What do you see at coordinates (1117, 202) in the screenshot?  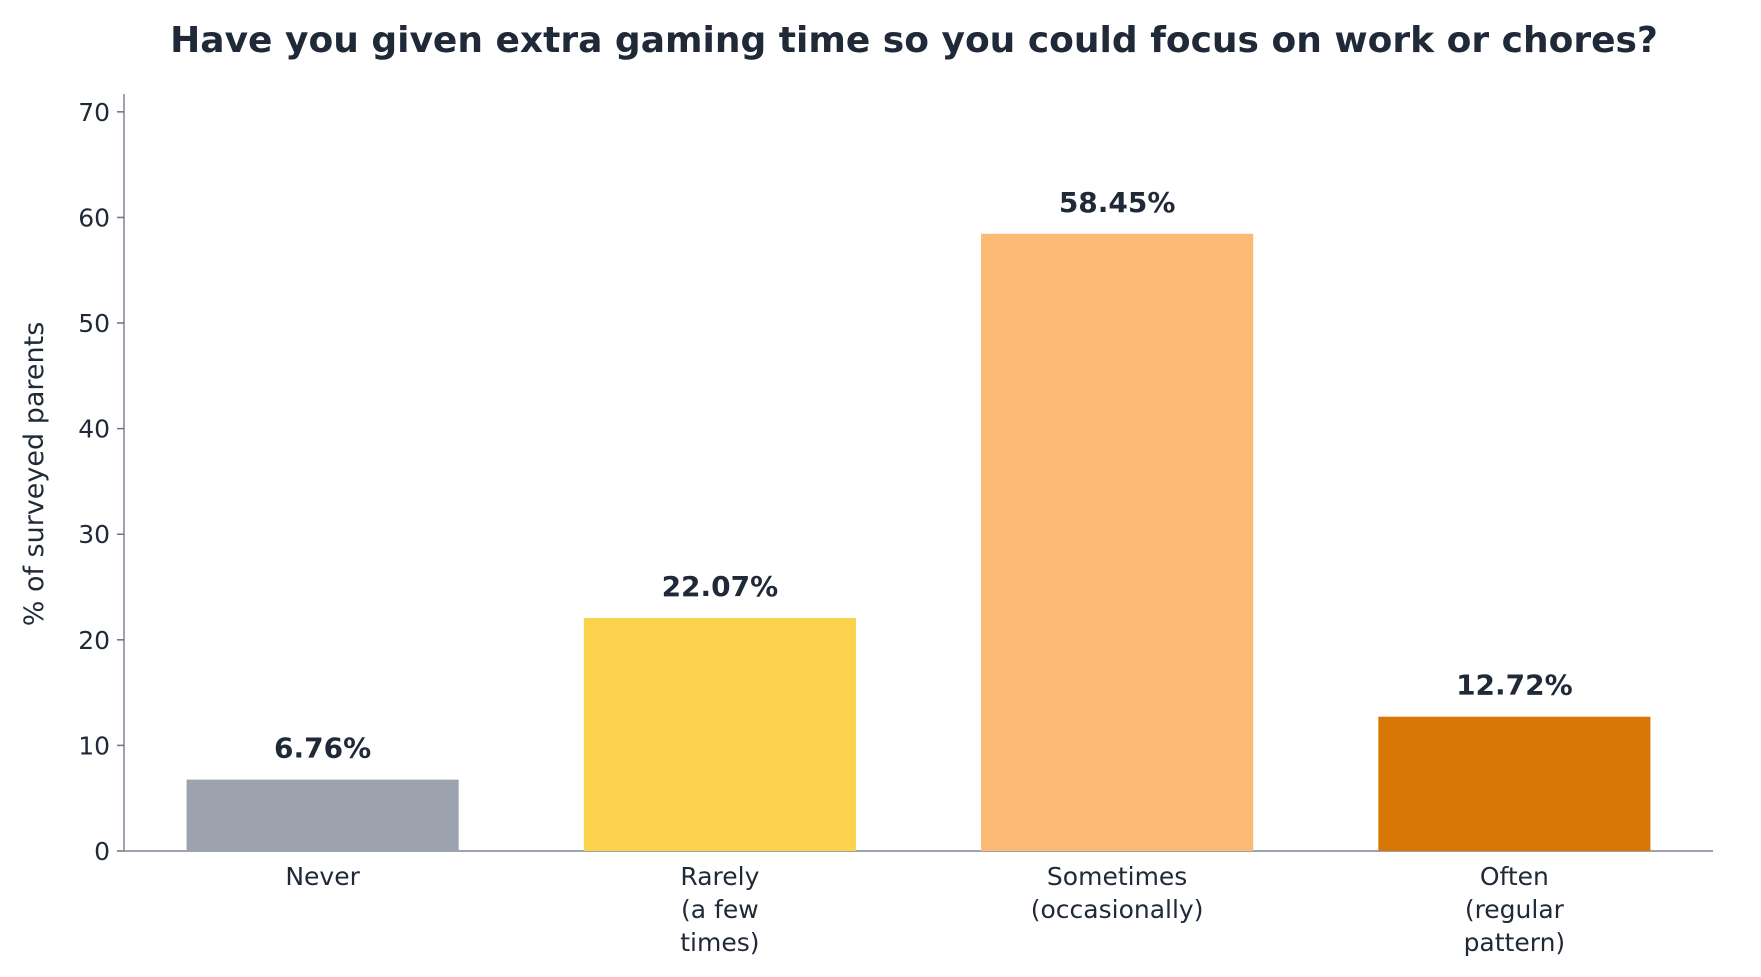 I see `data-label: 58.45%` at bounding box center [1117, 202].